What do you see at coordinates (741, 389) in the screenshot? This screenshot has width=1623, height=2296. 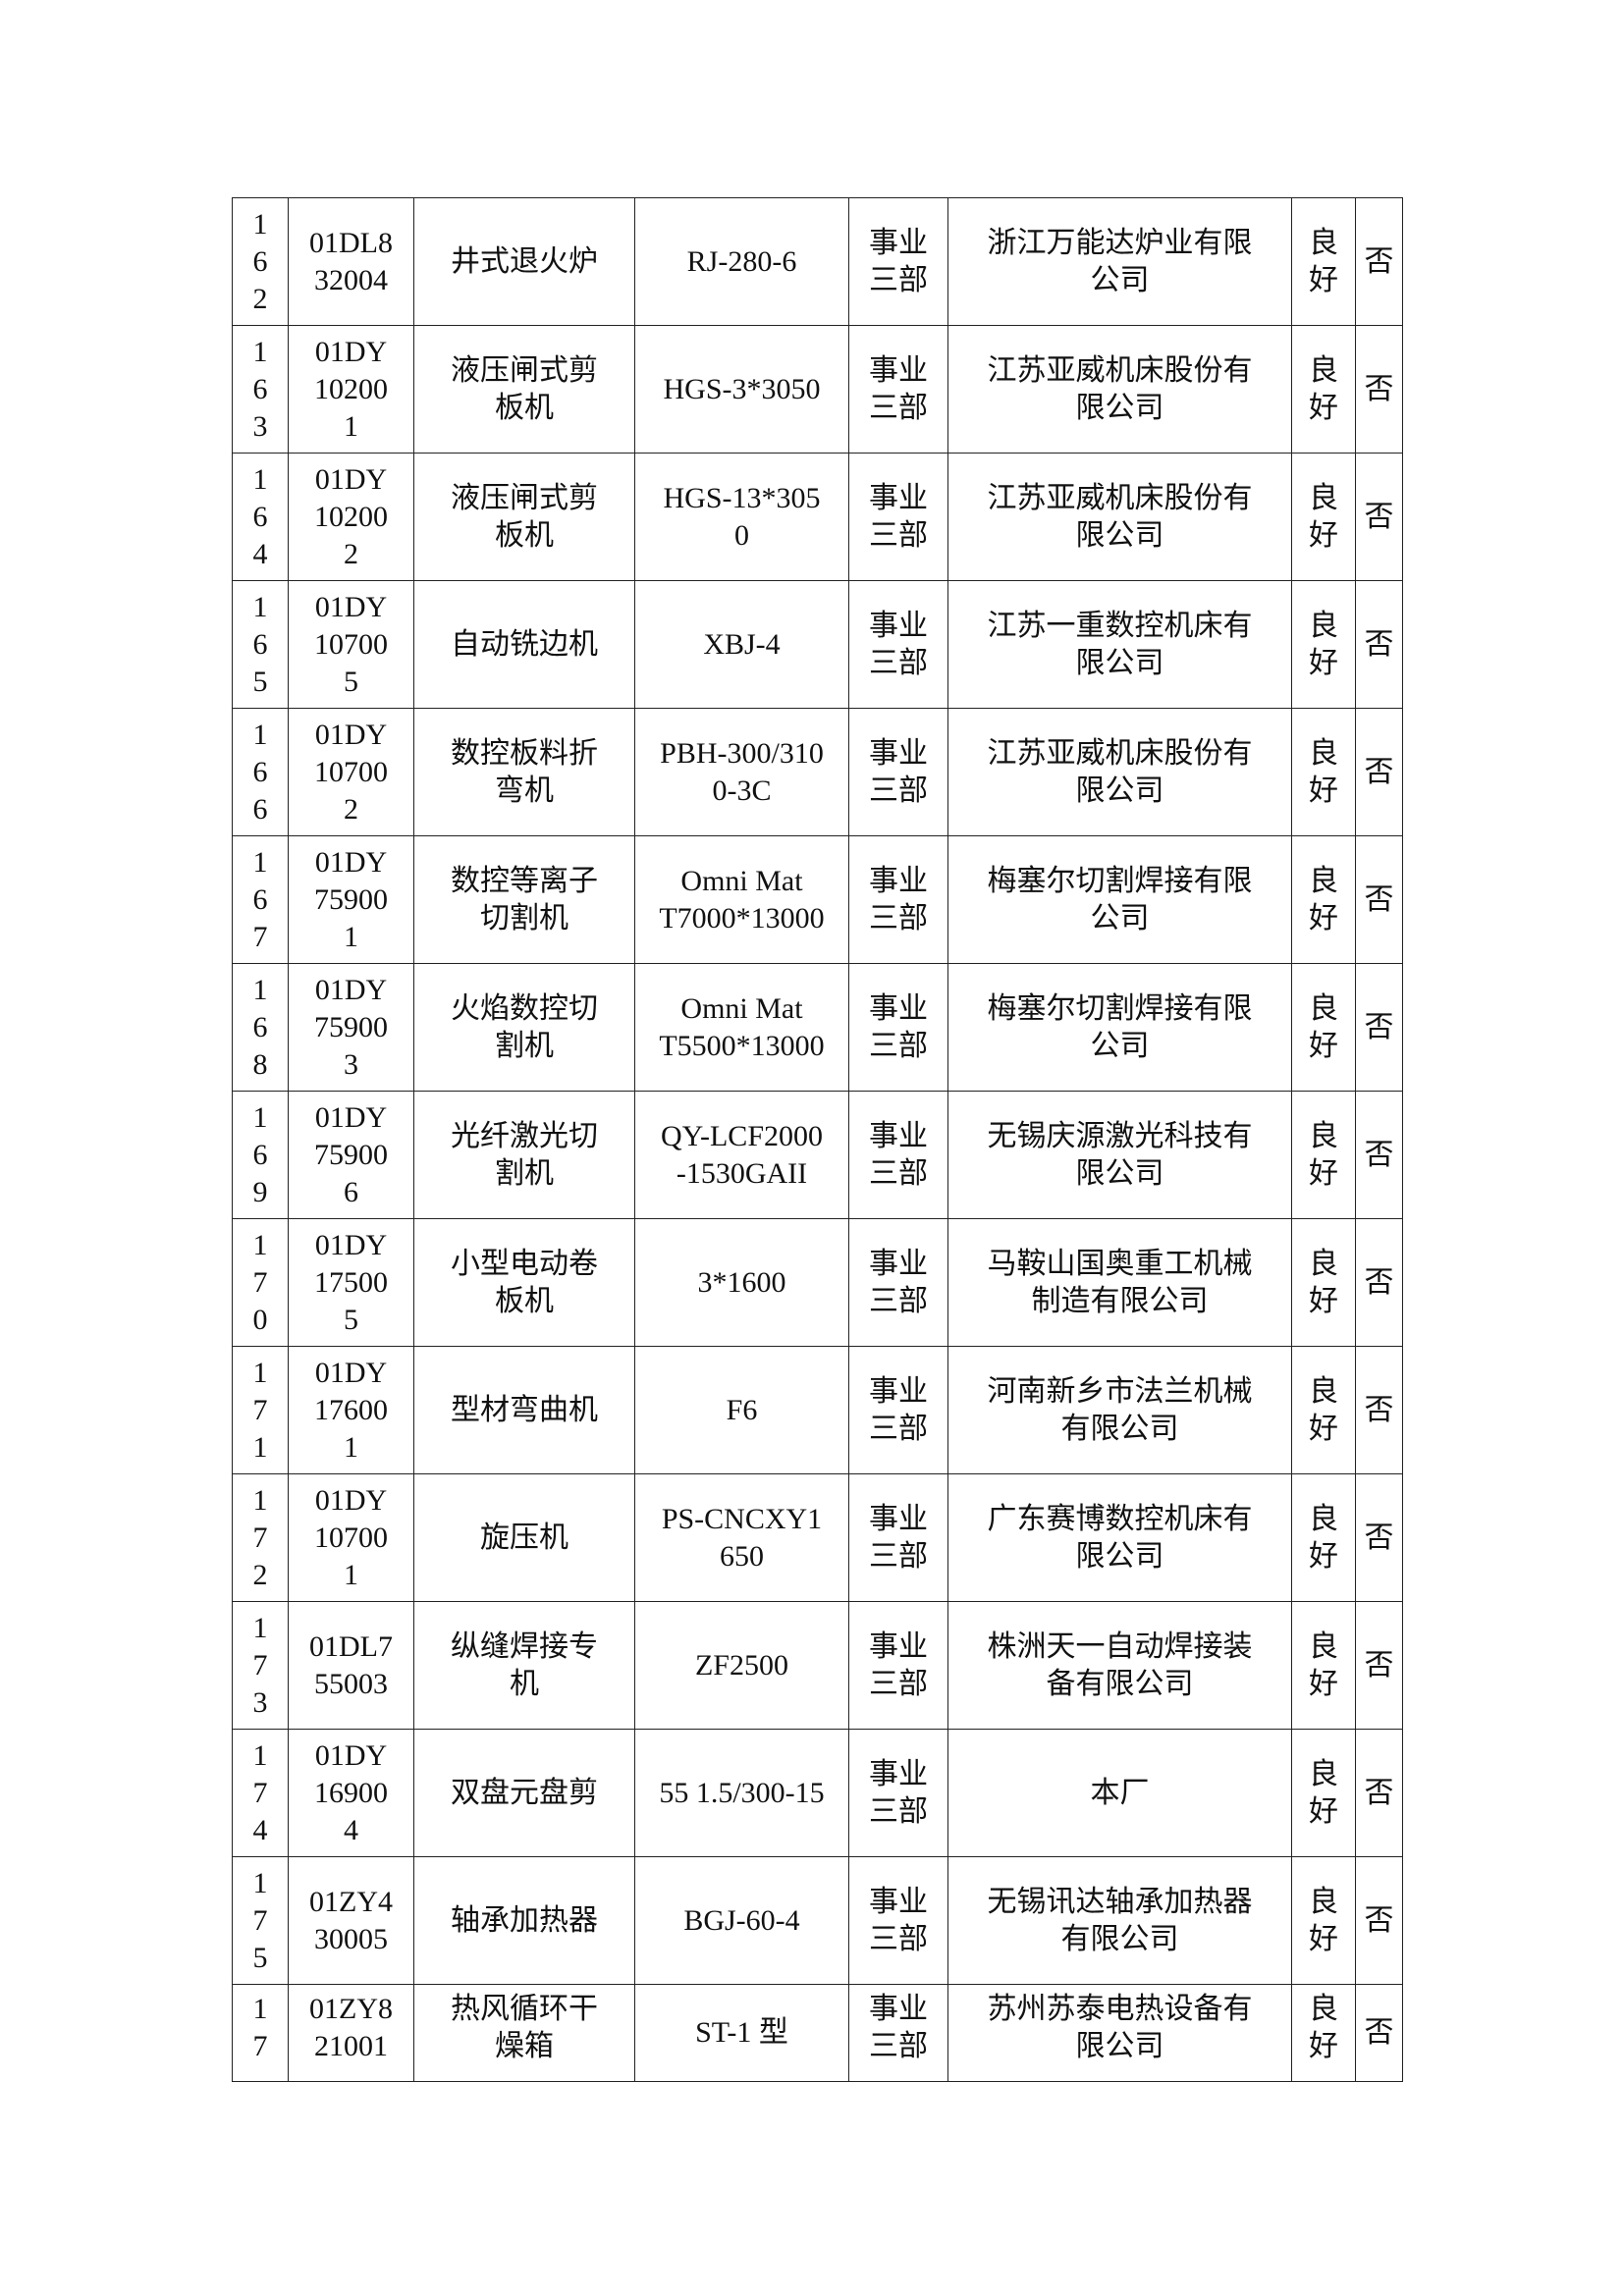 I see `model-cell: HGS-3*3050` at bounding box center [741, 389].